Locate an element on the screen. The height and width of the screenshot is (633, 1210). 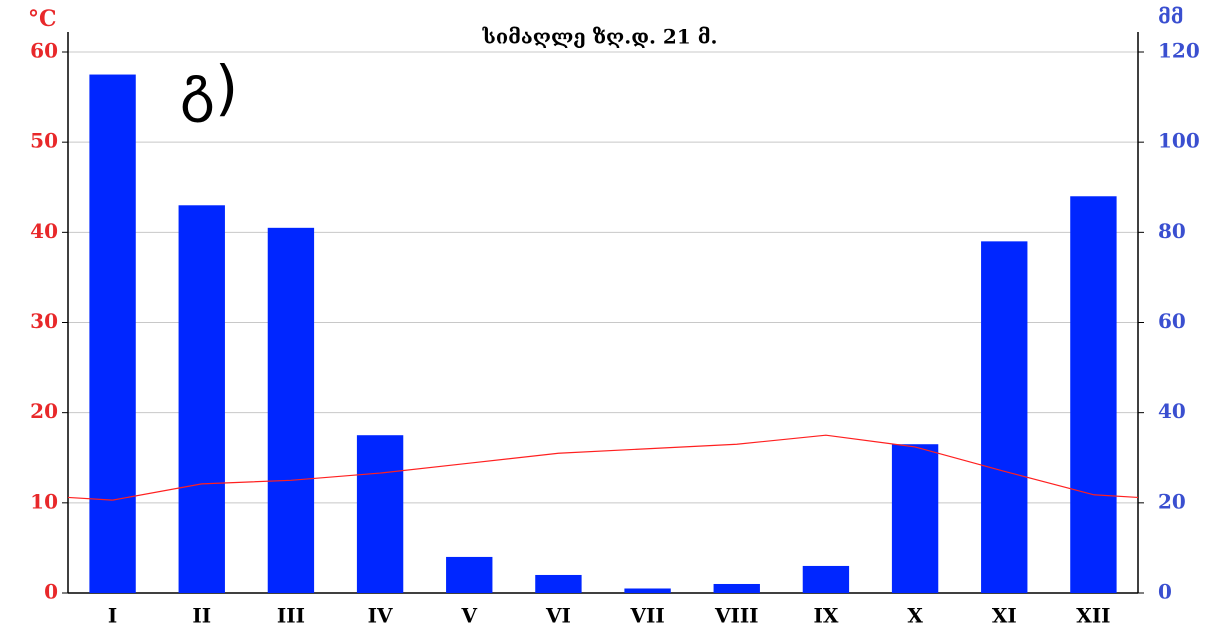
x-tick-label: IV is located at coordinates (380, 616).